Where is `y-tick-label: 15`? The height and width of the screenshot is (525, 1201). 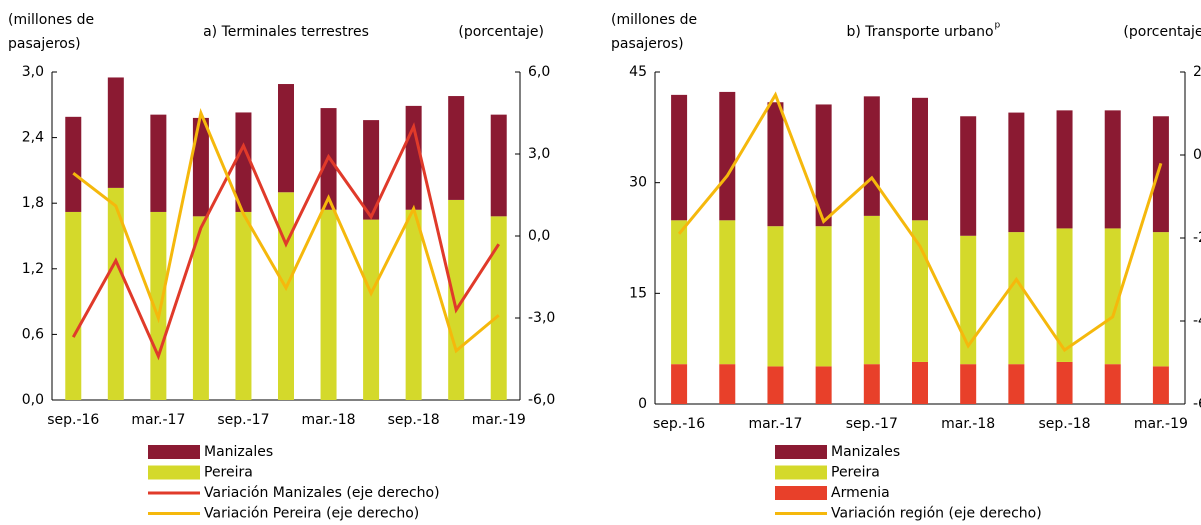
y-tick-label: 15 is located at coordinates (638, 293).